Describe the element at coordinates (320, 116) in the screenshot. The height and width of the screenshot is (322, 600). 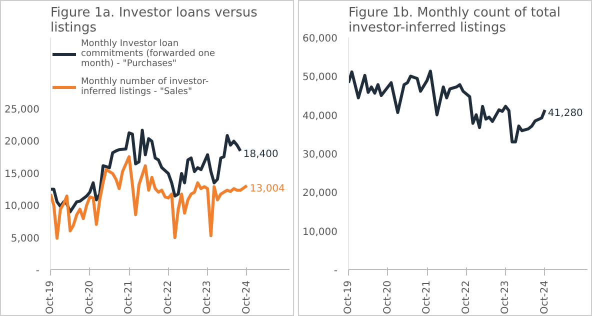
I see `y-tick-label: 40,000` at that location.